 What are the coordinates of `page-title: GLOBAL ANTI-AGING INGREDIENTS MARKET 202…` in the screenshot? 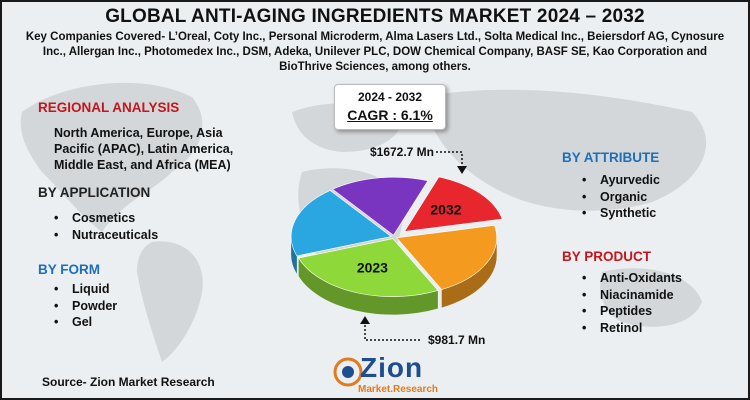 It's located at (375, 16).